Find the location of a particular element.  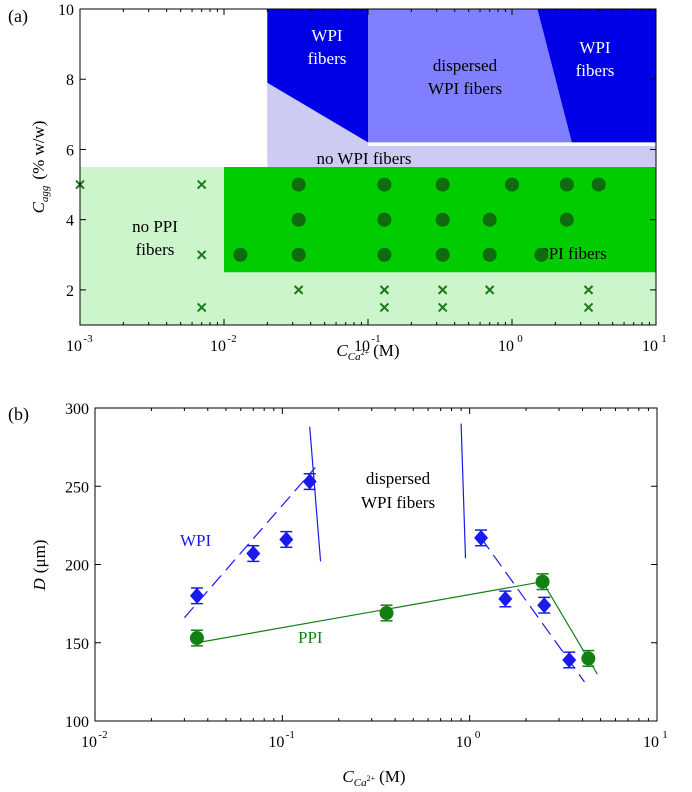

panel-a-label: (a) is located at coordinates (18, 16).